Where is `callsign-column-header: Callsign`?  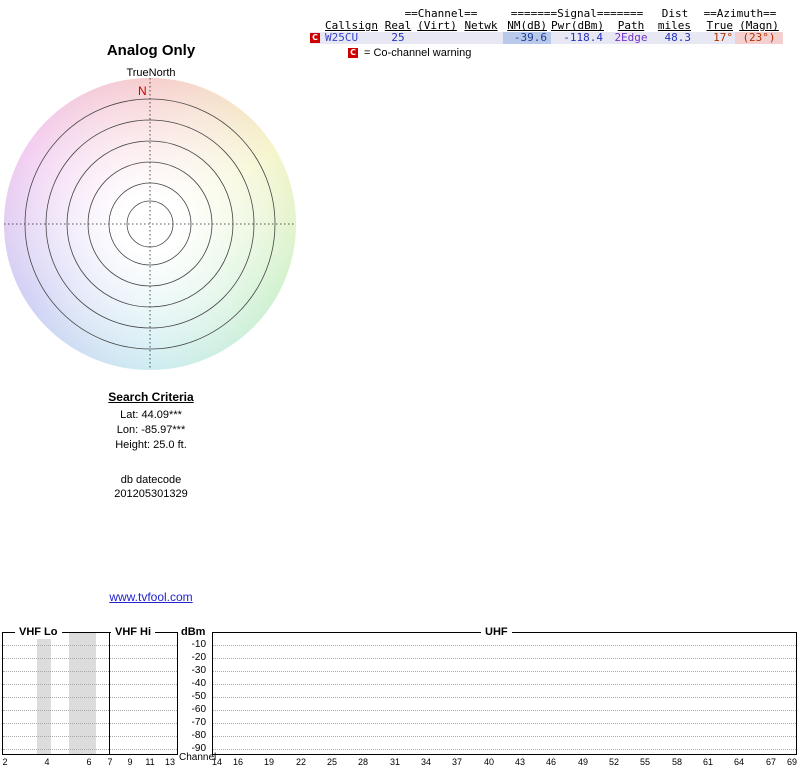
callsign-column-header: Callsign is located at coordinates (351, 26).